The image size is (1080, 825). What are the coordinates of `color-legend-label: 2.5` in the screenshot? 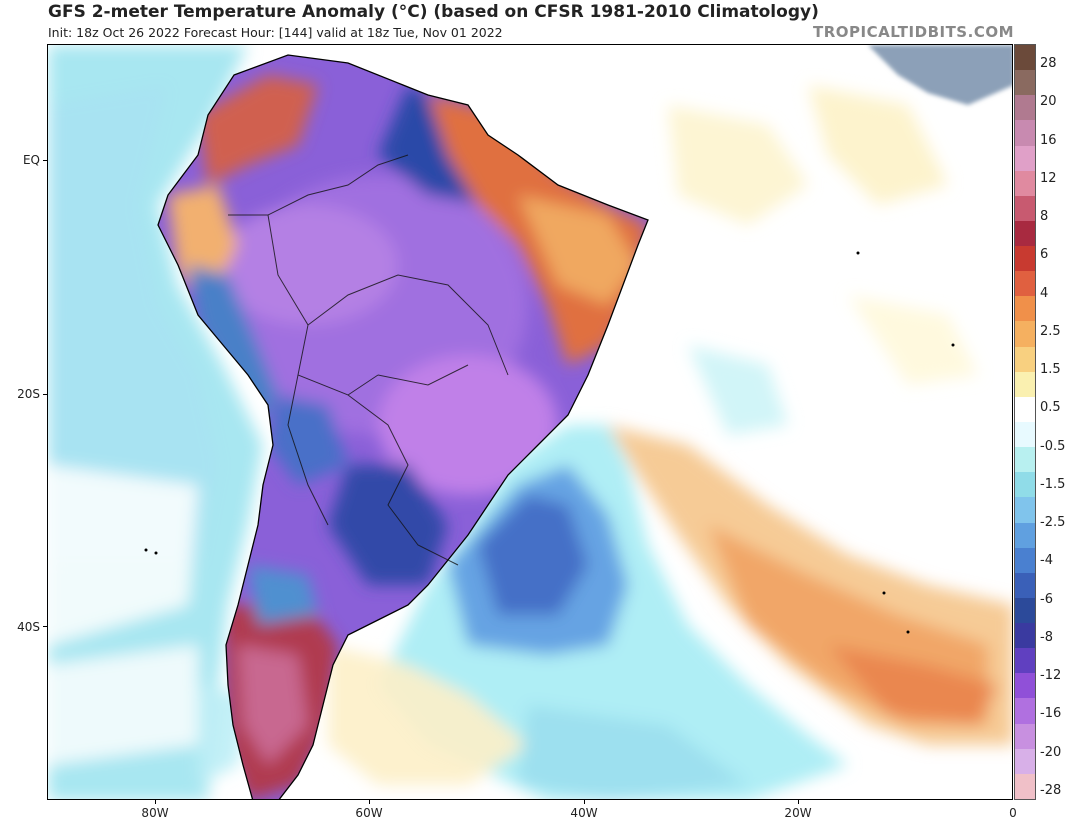 It's located at (1050, 331).